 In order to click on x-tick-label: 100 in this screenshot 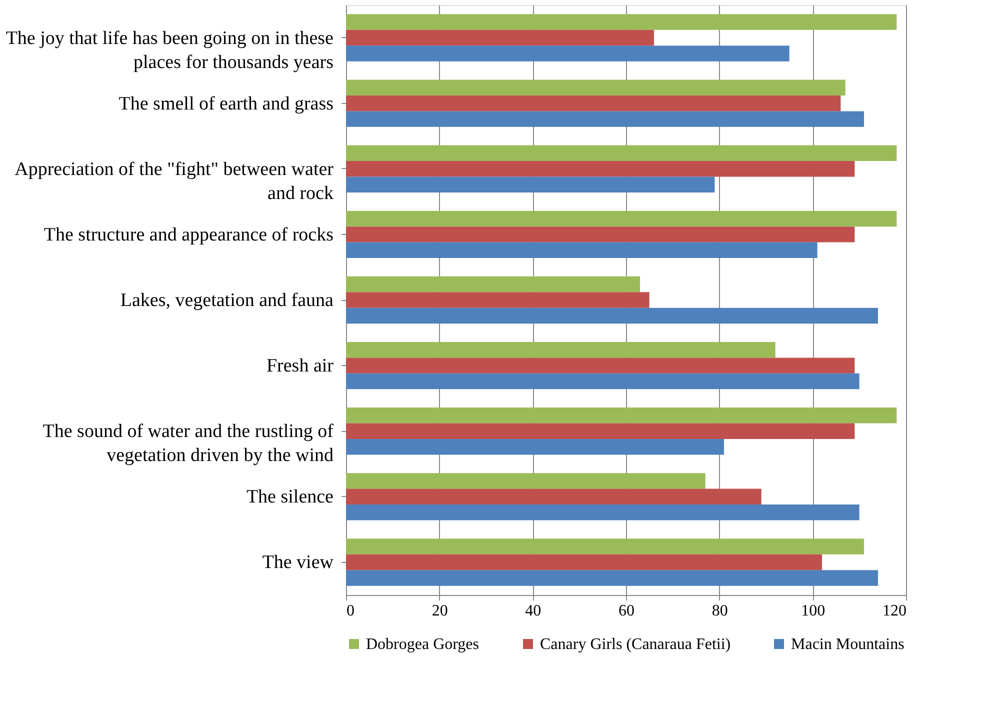, I will do `click(813, 611)`.